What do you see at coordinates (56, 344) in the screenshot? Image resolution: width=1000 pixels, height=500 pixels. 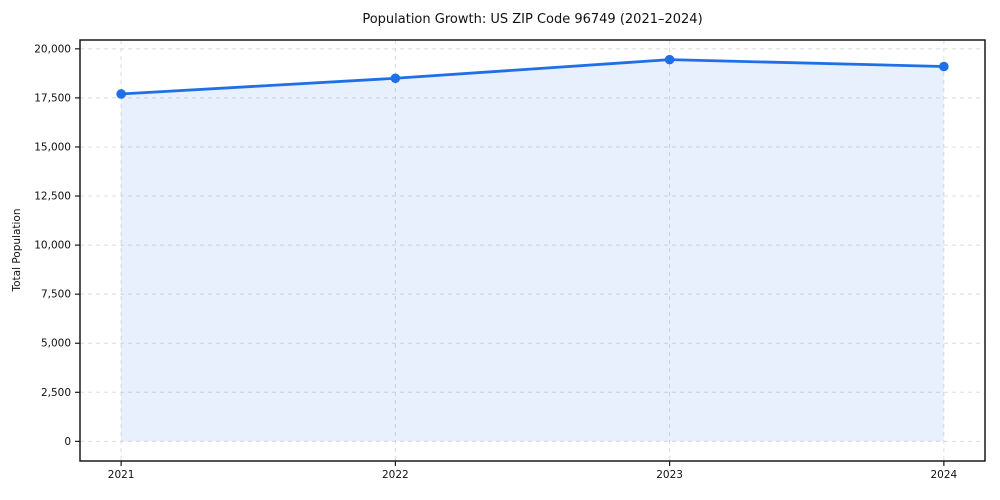 I see `y-tick-label: 5,000` at bounding box center [56, 344].